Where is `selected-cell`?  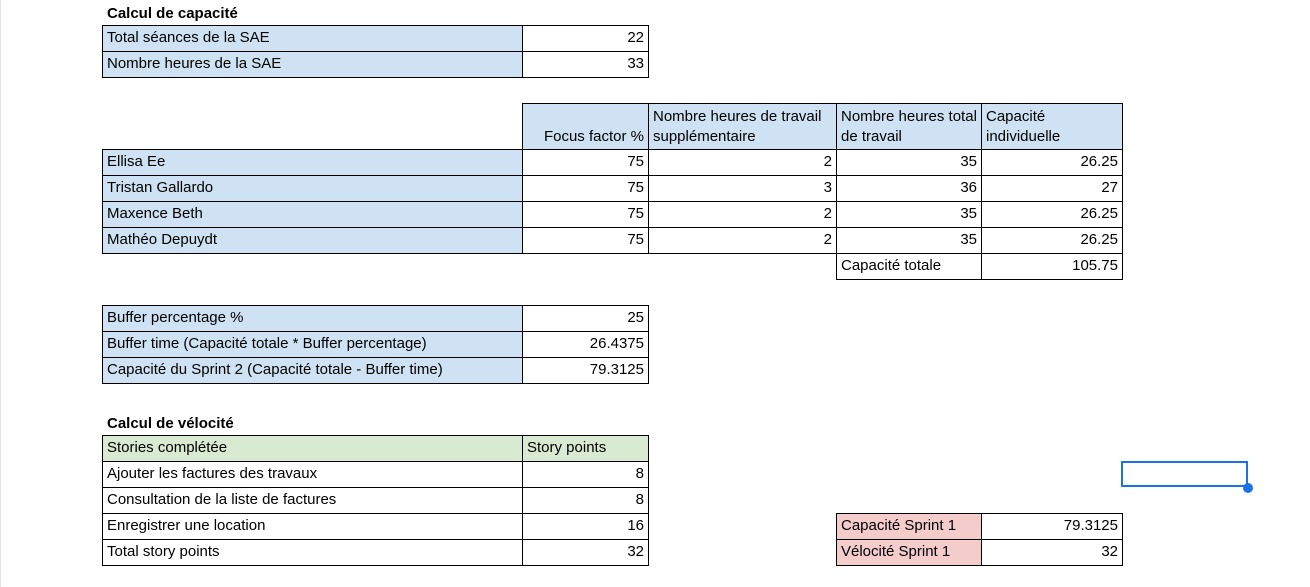
selected-cell is located at coordinates (1184, 474).